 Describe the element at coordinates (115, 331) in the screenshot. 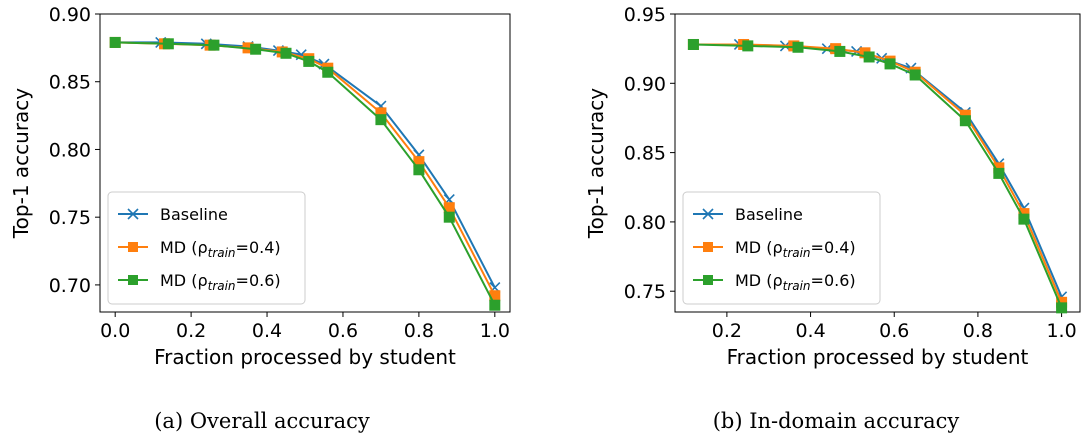

I see `x-tick-label: 0.0` at that location.